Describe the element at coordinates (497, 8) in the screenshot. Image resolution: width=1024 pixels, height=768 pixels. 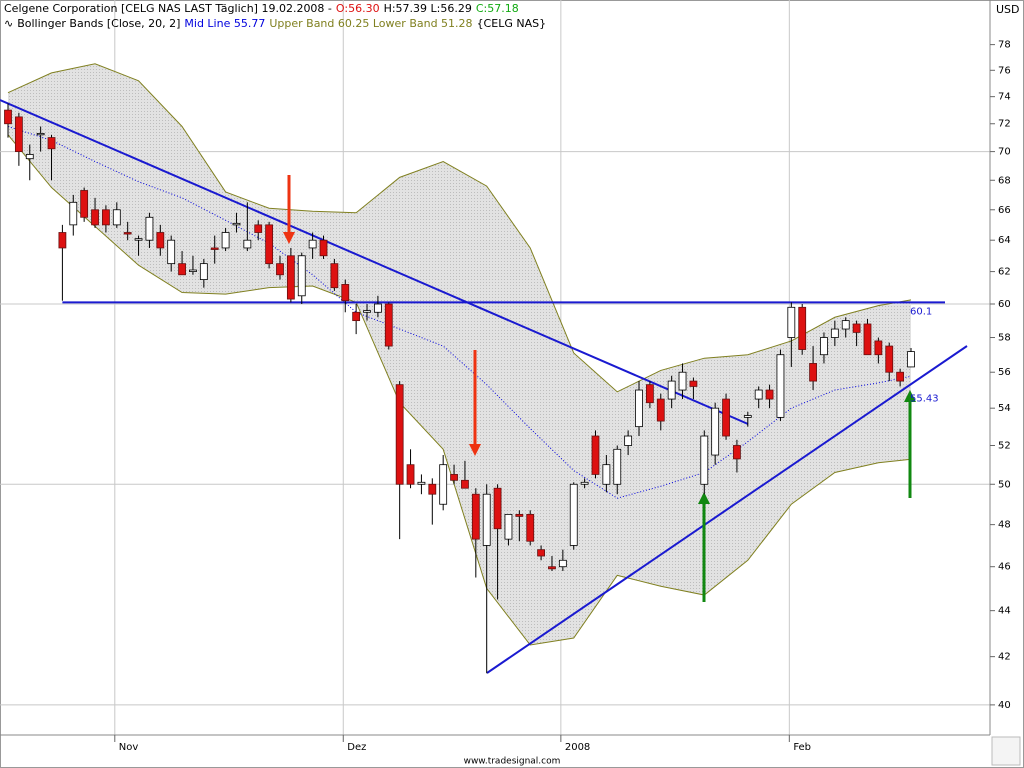
I see `quote-close: C:57.18` at that location.